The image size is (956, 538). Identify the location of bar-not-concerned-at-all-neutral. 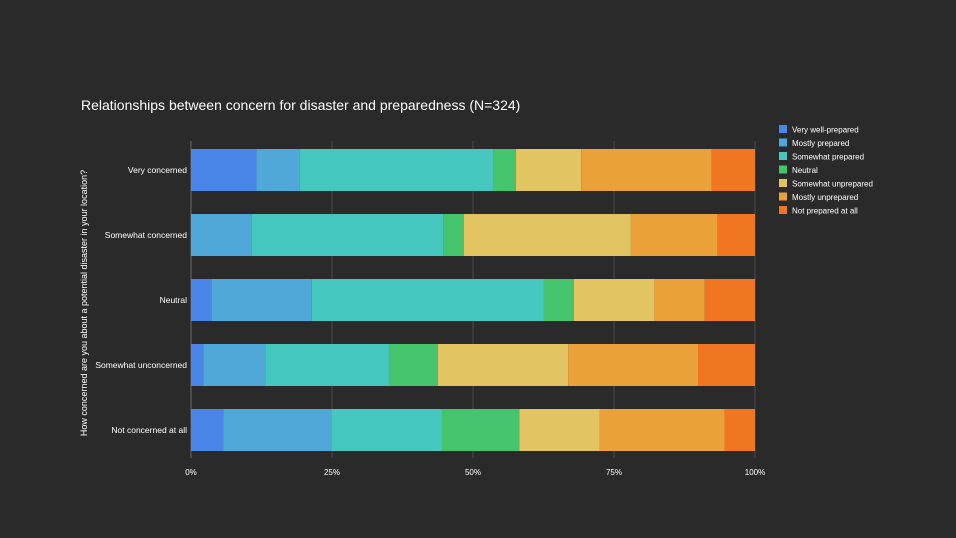
(480, 430).